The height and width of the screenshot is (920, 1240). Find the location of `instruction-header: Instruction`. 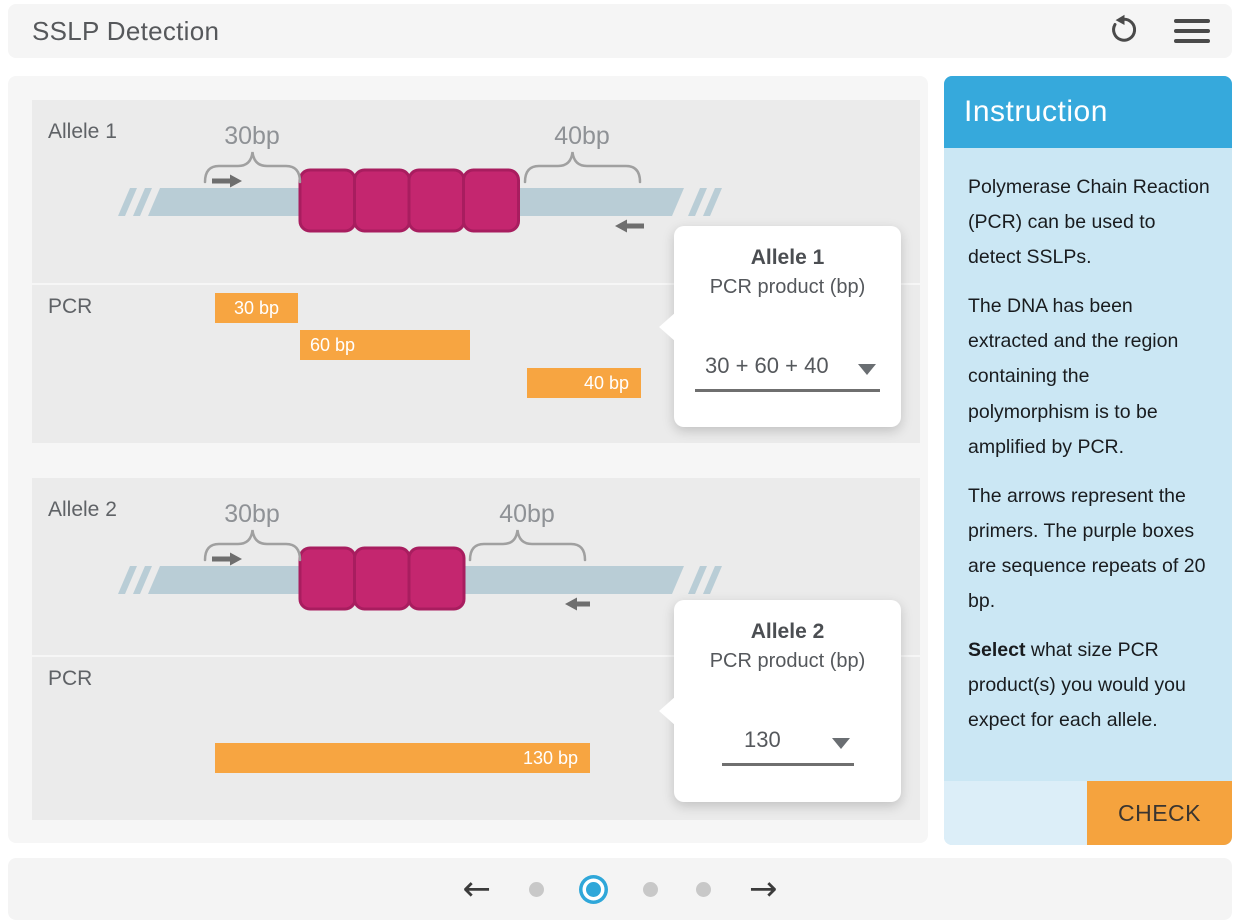

instruction-header: Instruction is located at coordinates (1088, 112).